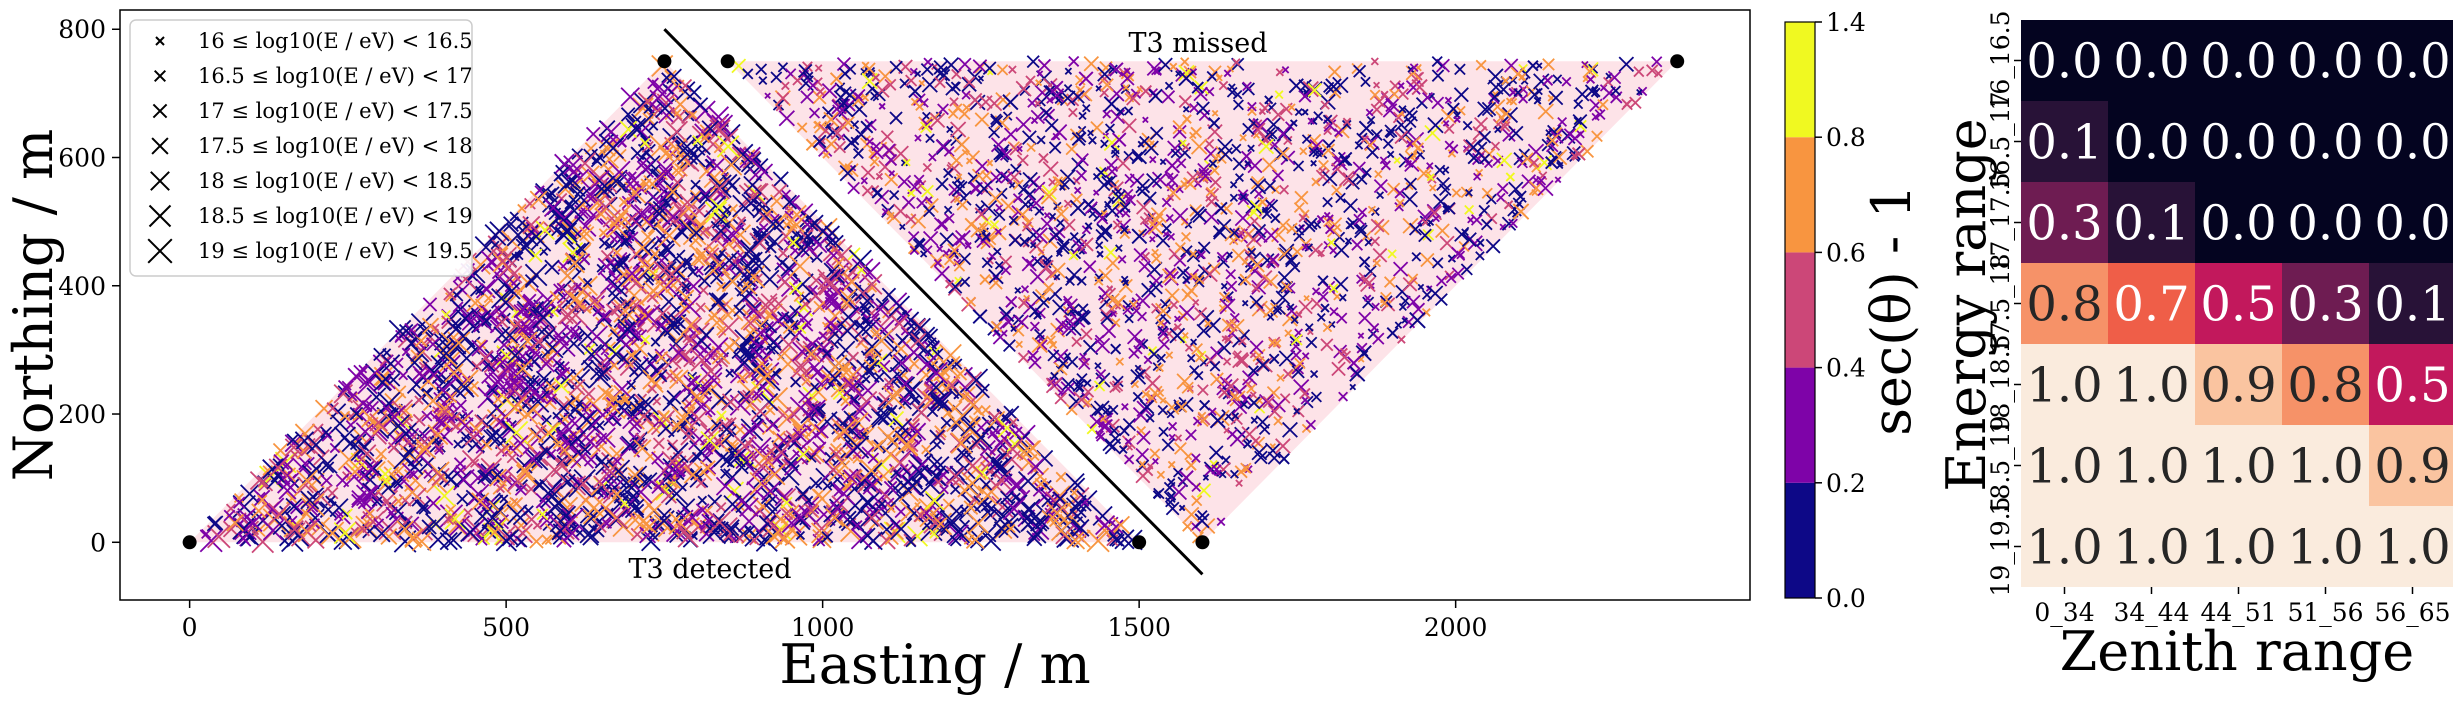  Describe the element at coordinates (2237, 651) in the screenshot. I see `heatmap-x-title: Zenith range` at that location.